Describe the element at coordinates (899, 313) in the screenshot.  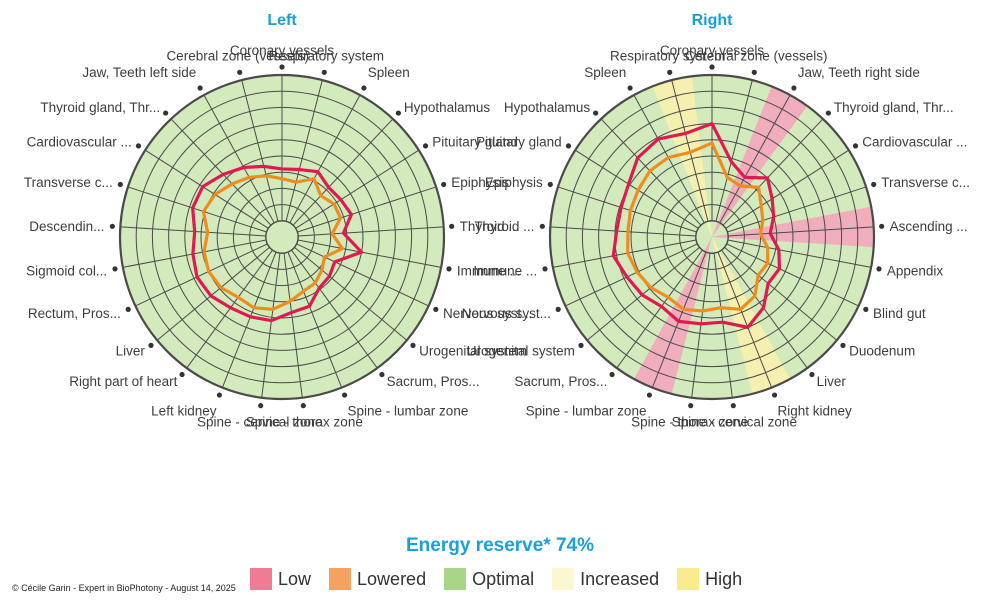
I see `category-label: Blind gut` at that location.